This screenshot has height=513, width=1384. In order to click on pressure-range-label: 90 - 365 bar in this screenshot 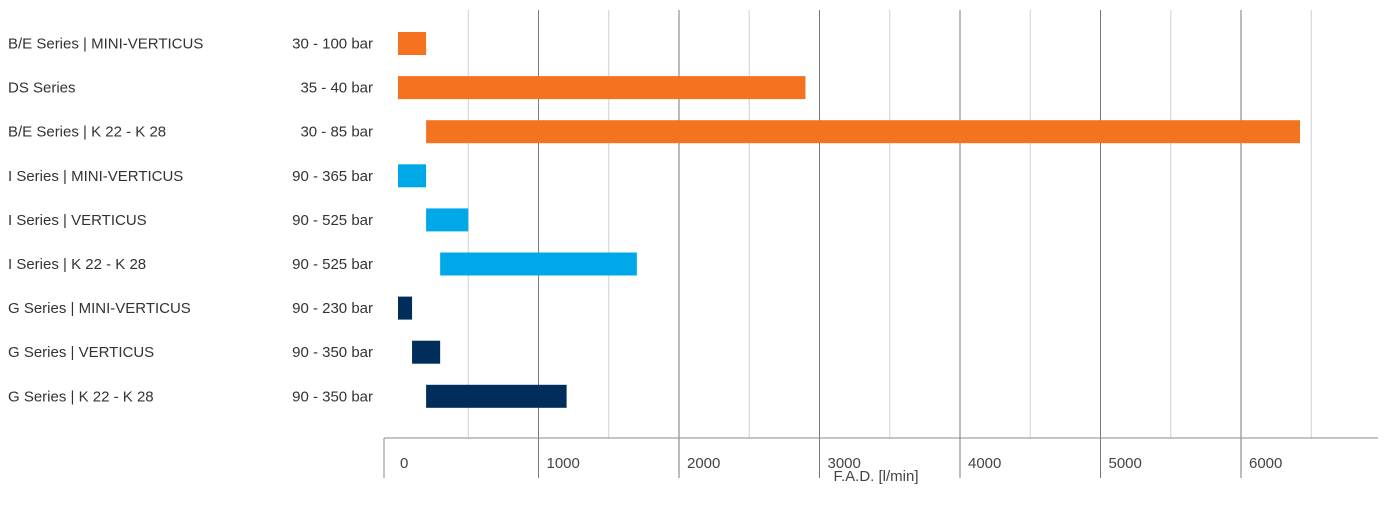, I will do `click(332, 176)`.